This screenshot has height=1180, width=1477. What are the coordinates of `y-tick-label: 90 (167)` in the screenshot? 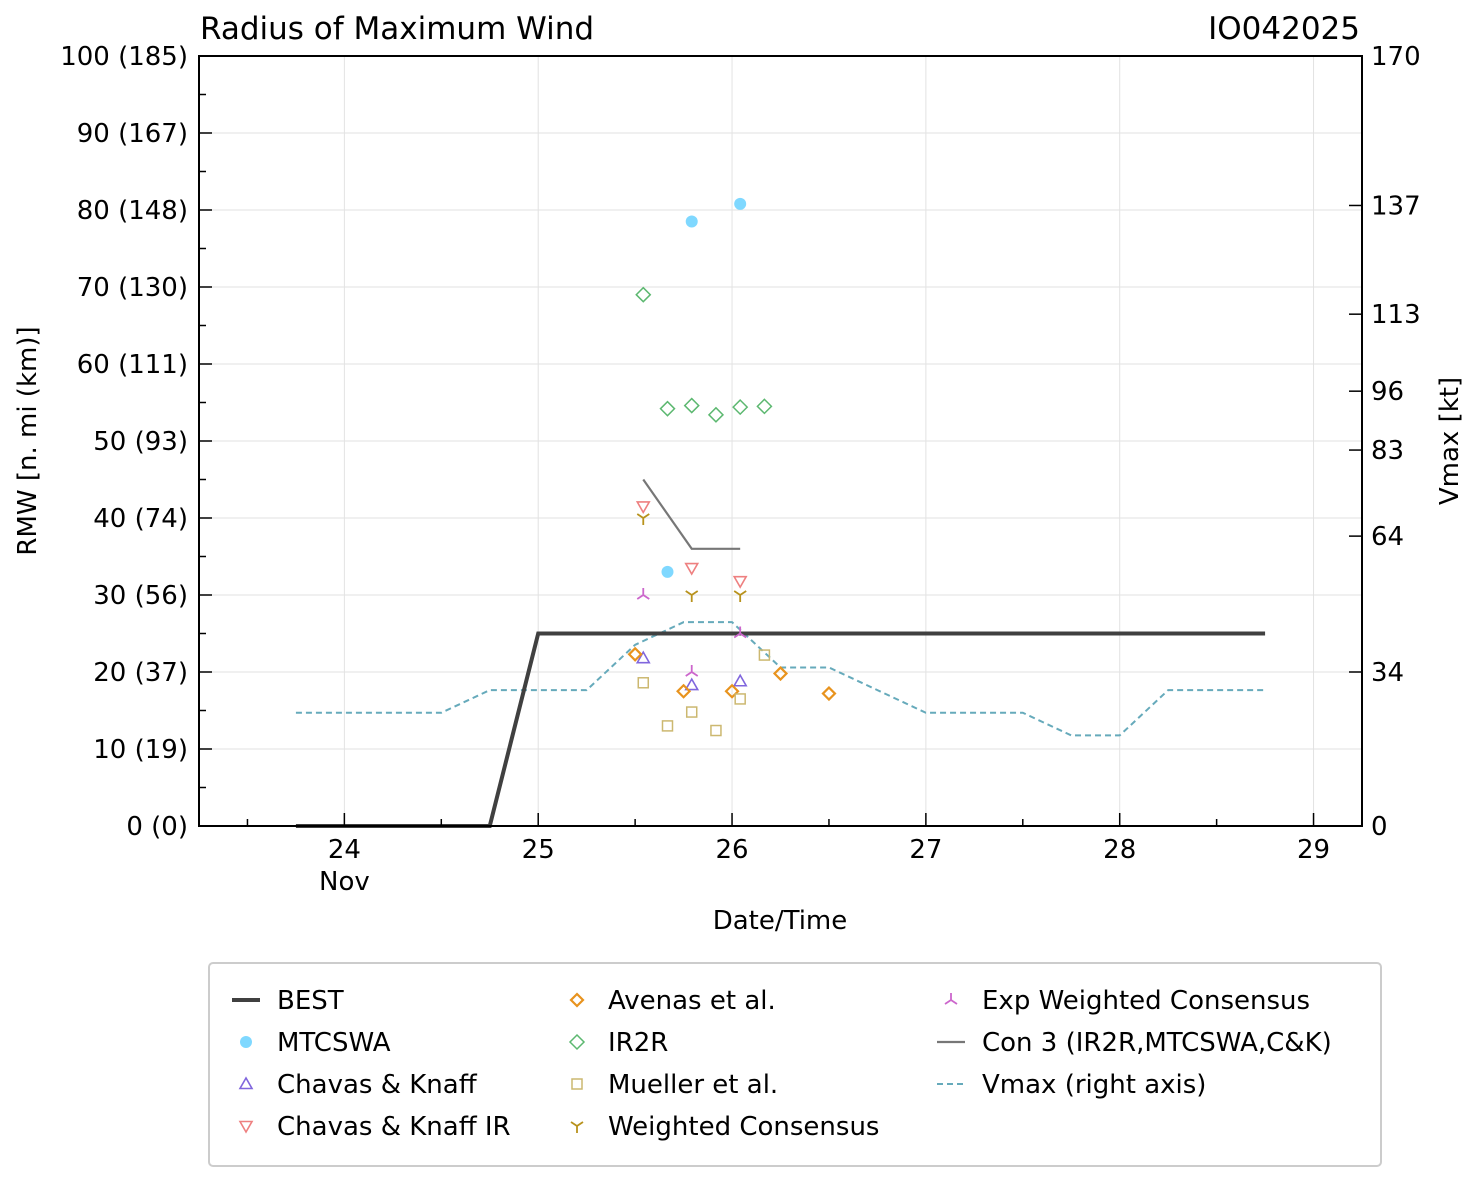 It's located at (132, 134).